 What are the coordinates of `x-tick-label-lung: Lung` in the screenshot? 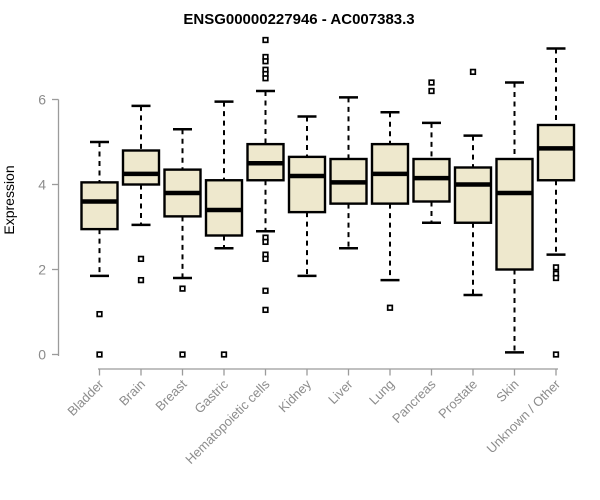 It's located at (381, 392).